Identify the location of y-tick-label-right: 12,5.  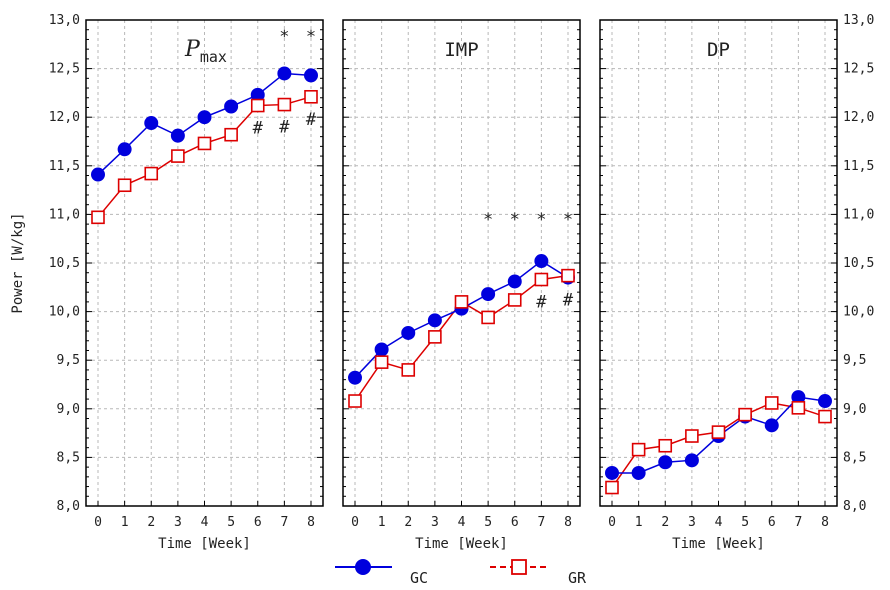
(858, 69).